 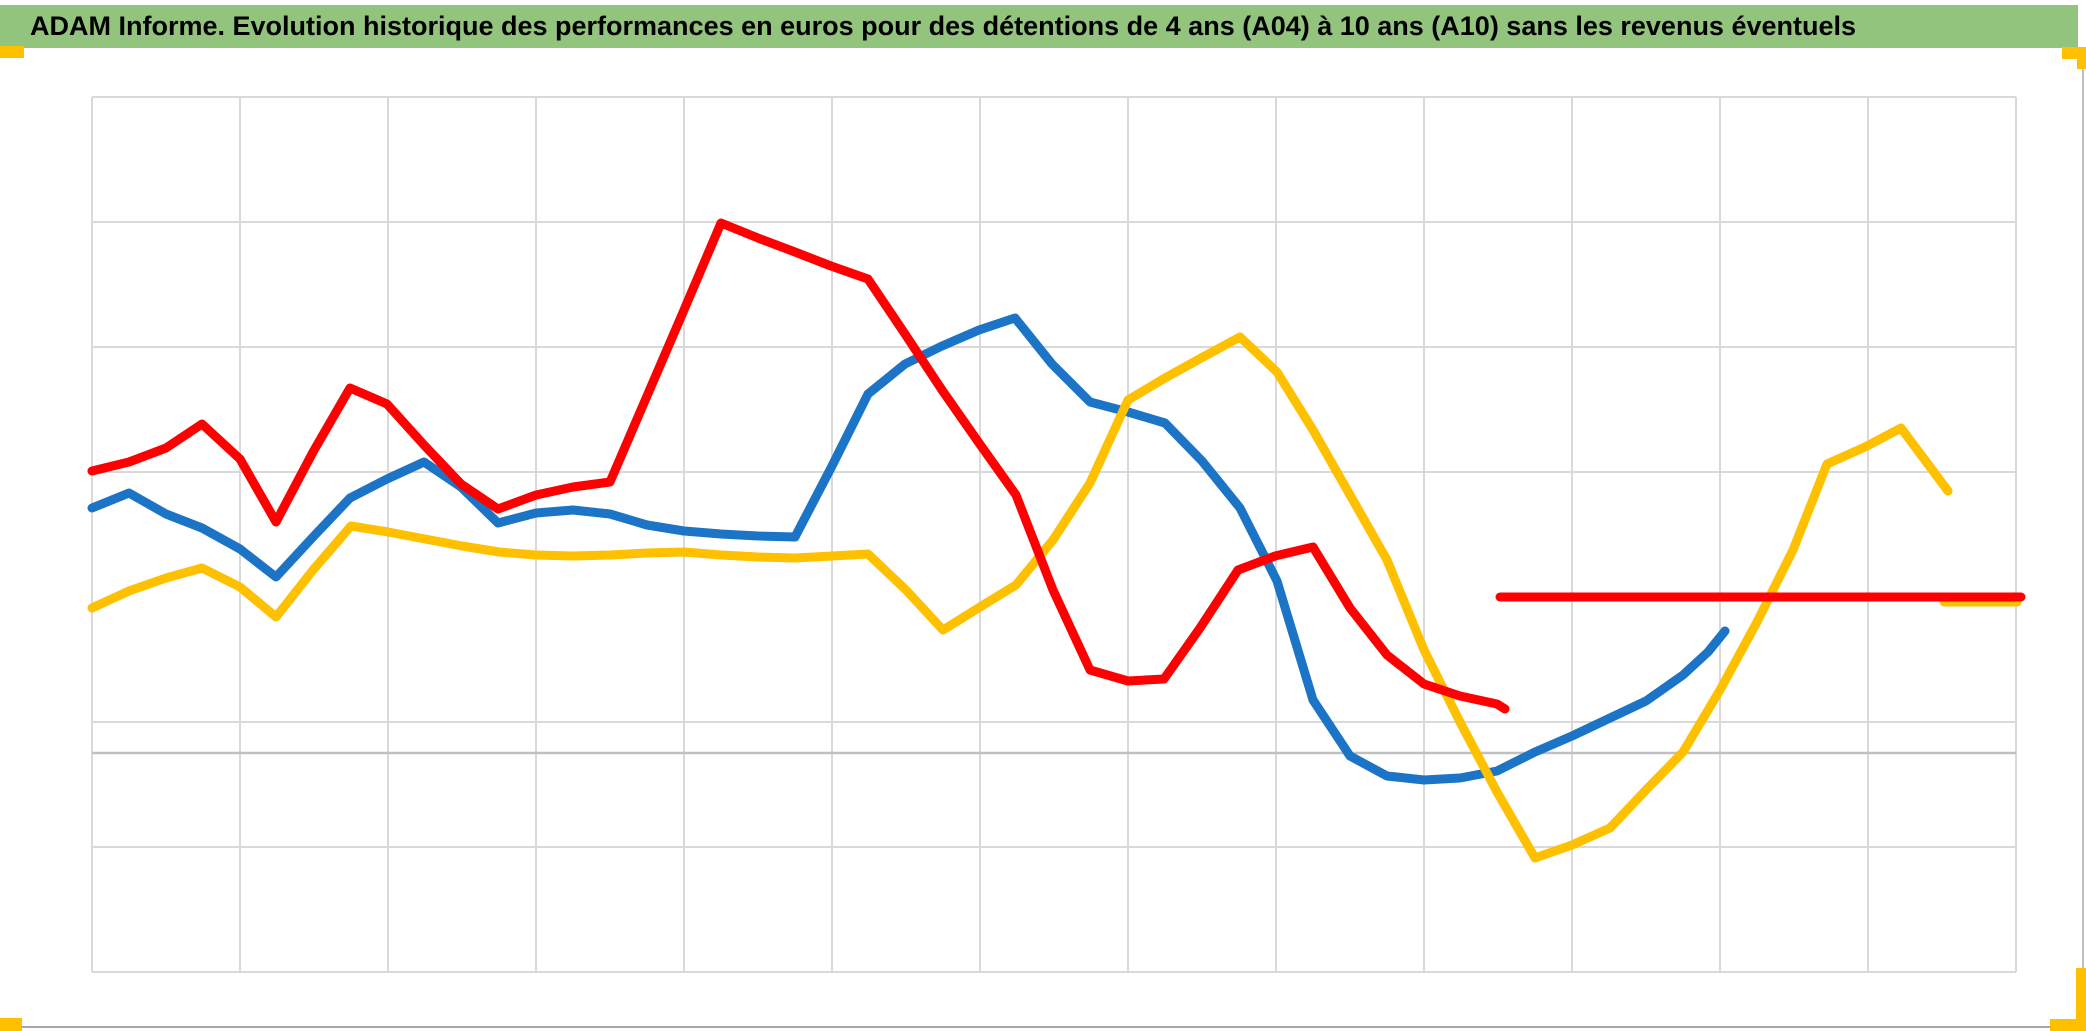 I want to click on selection-handle-bottom-left, so click(x=11, y=1024).